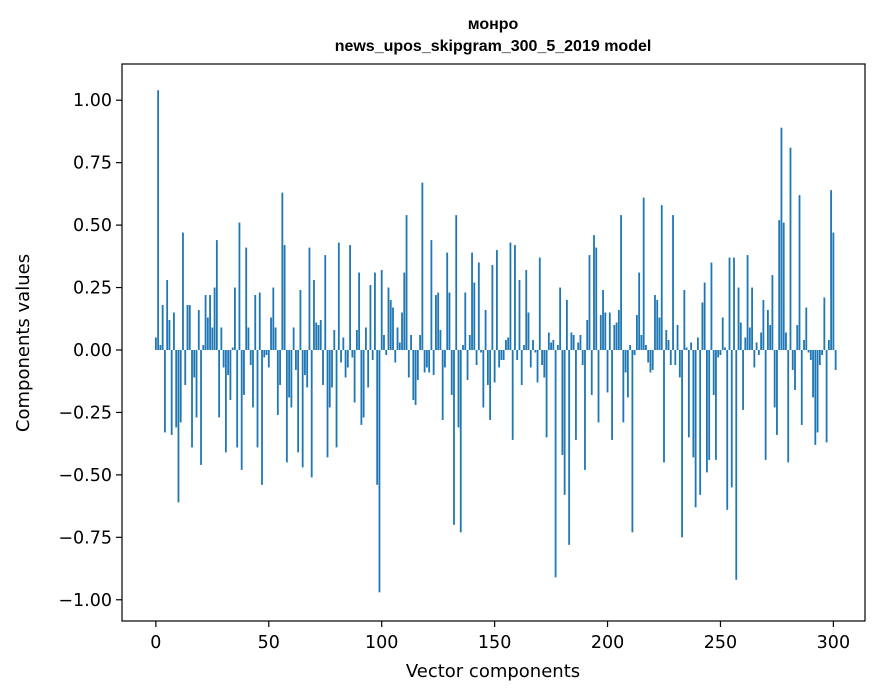 The height and width of the screenshot is (696, 880). What do you see at coordinates (92, 101) in the screenshot?
I see `y-tick-label-0: 1.00` at bounding box center [92, 101].